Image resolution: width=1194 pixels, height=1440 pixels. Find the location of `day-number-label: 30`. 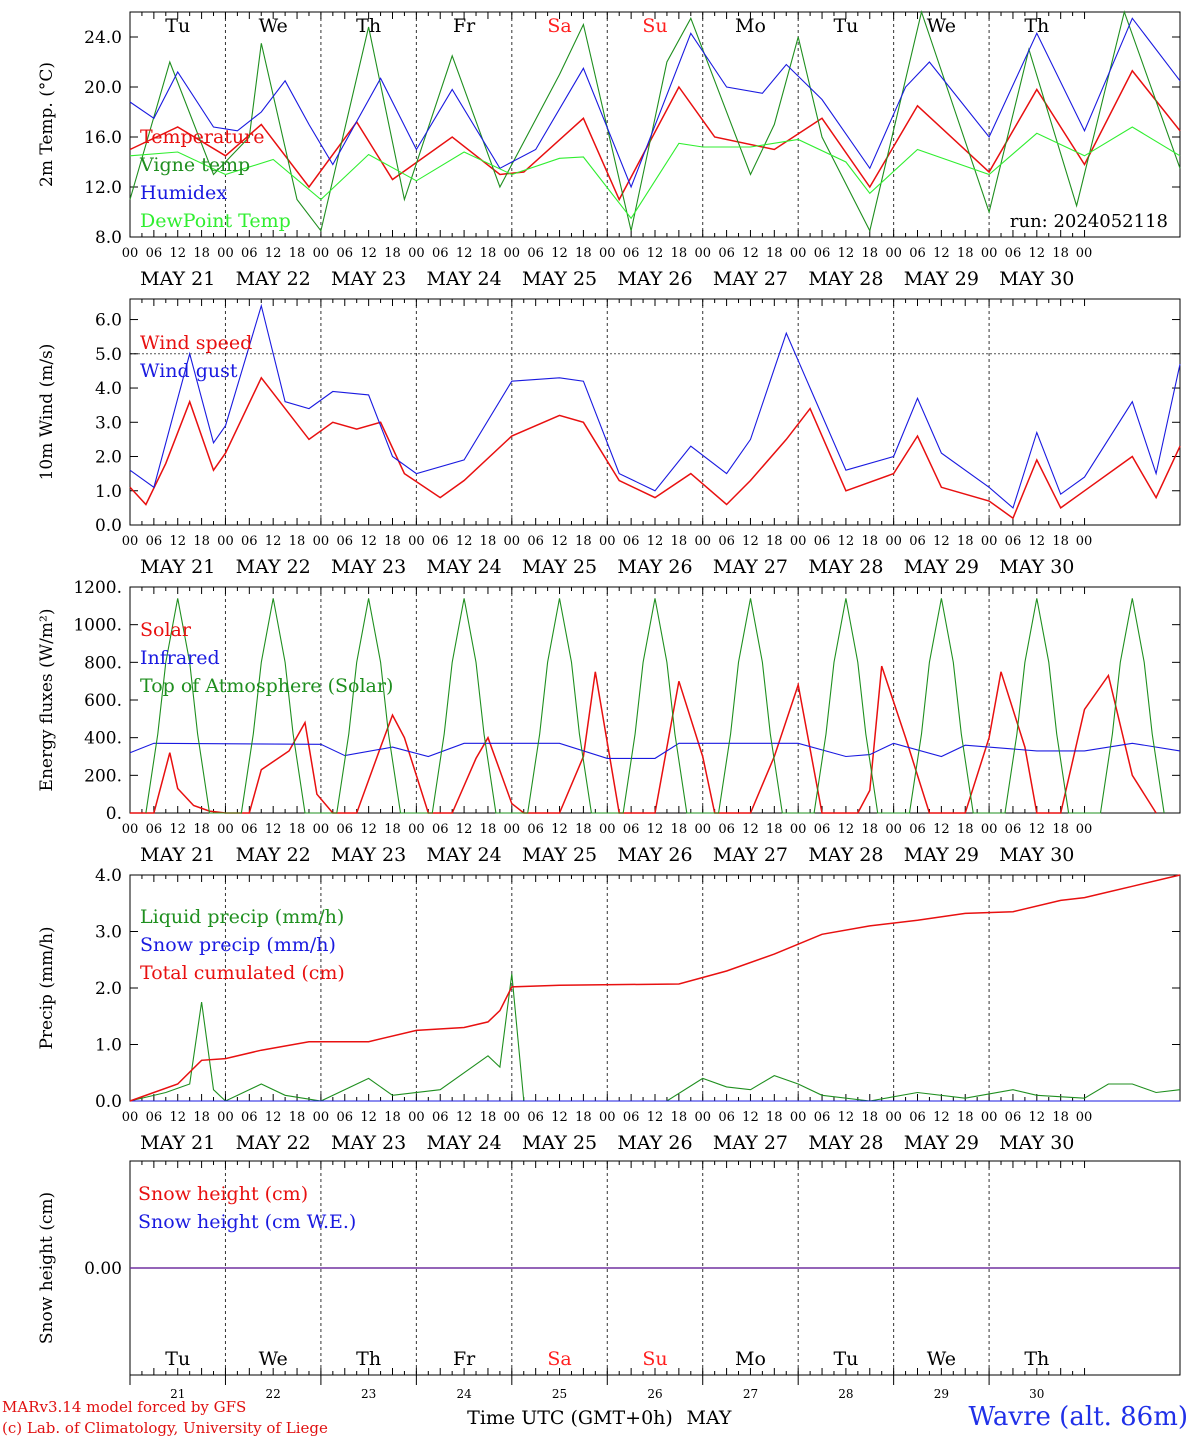

day-number-label: 30 is located at coordinates (1036, 1394).